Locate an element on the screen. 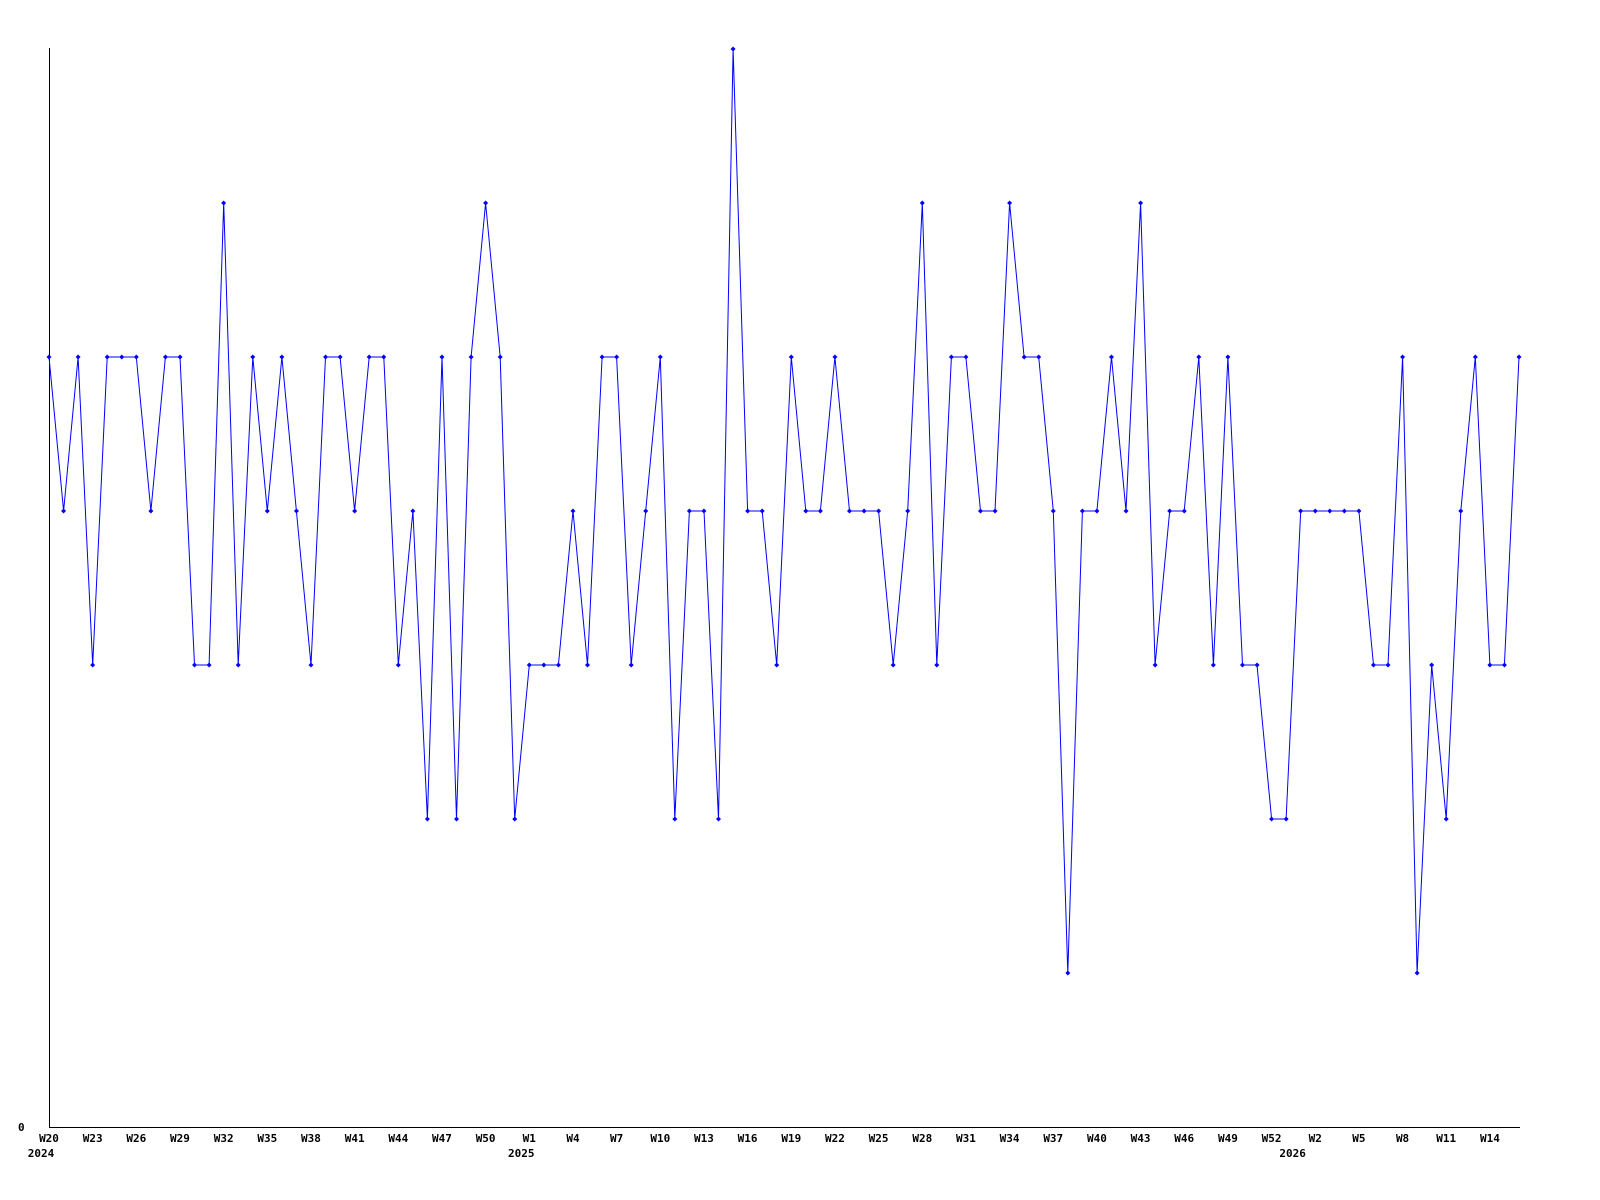 The width and height of the screenshot is (1600, 1200). x-tick-label: W8 is located at coordinates (1402, 1138).